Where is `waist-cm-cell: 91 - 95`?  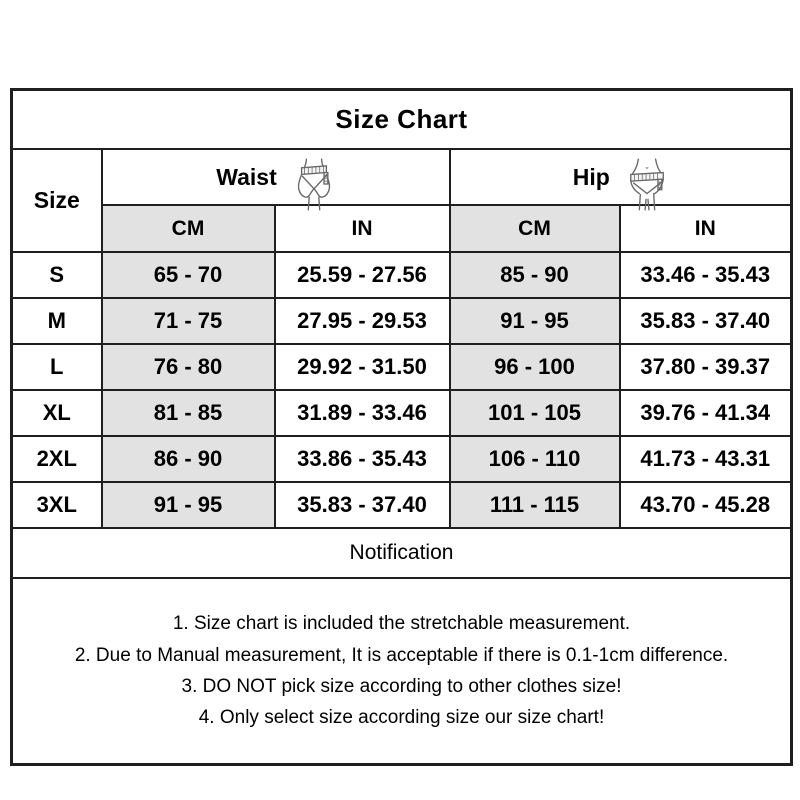
waist-cm-cell: 91 - 95 is located at coordinates (188, 505).